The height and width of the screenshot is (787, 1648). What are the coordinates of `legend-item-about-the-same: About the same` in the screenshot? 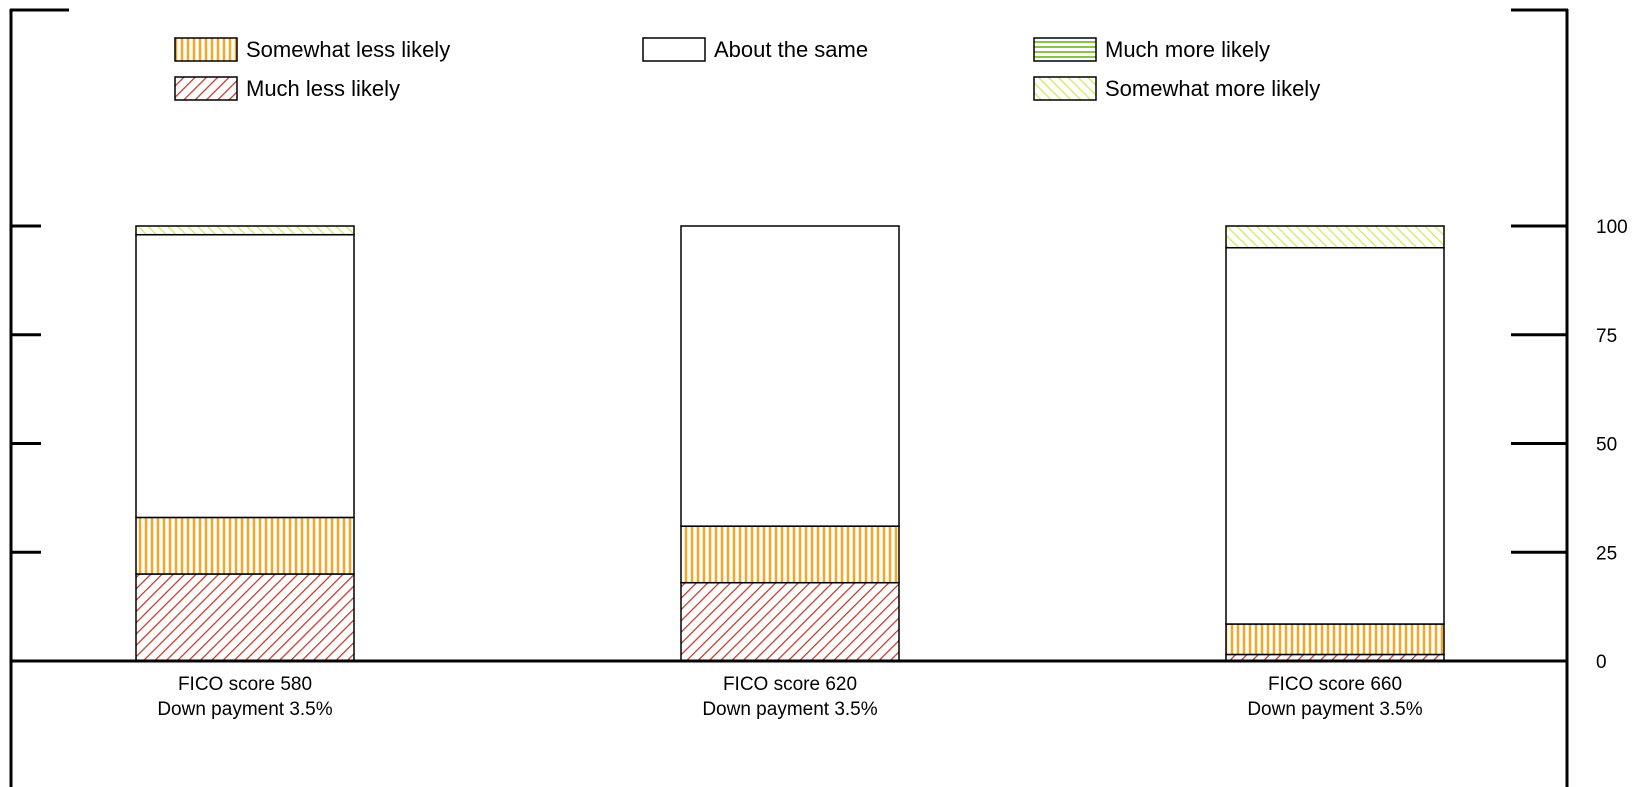 It's located at (755, 49).